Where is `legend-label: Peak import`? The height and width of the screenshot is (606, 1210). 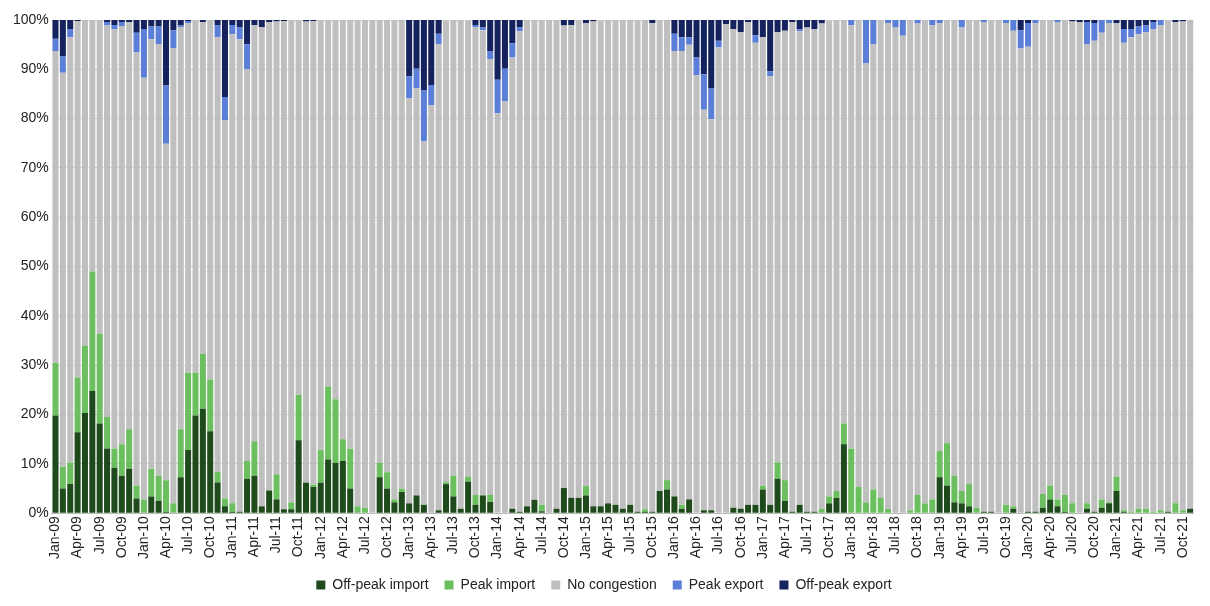
legend-label: Peak import is located at coordinates (498, 583).